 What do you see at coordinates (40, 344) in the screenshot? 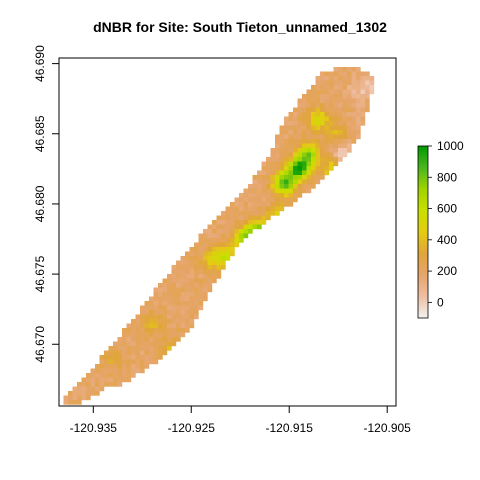
I see `y-tick-label: 46.670` at bounding box center [40, 344].